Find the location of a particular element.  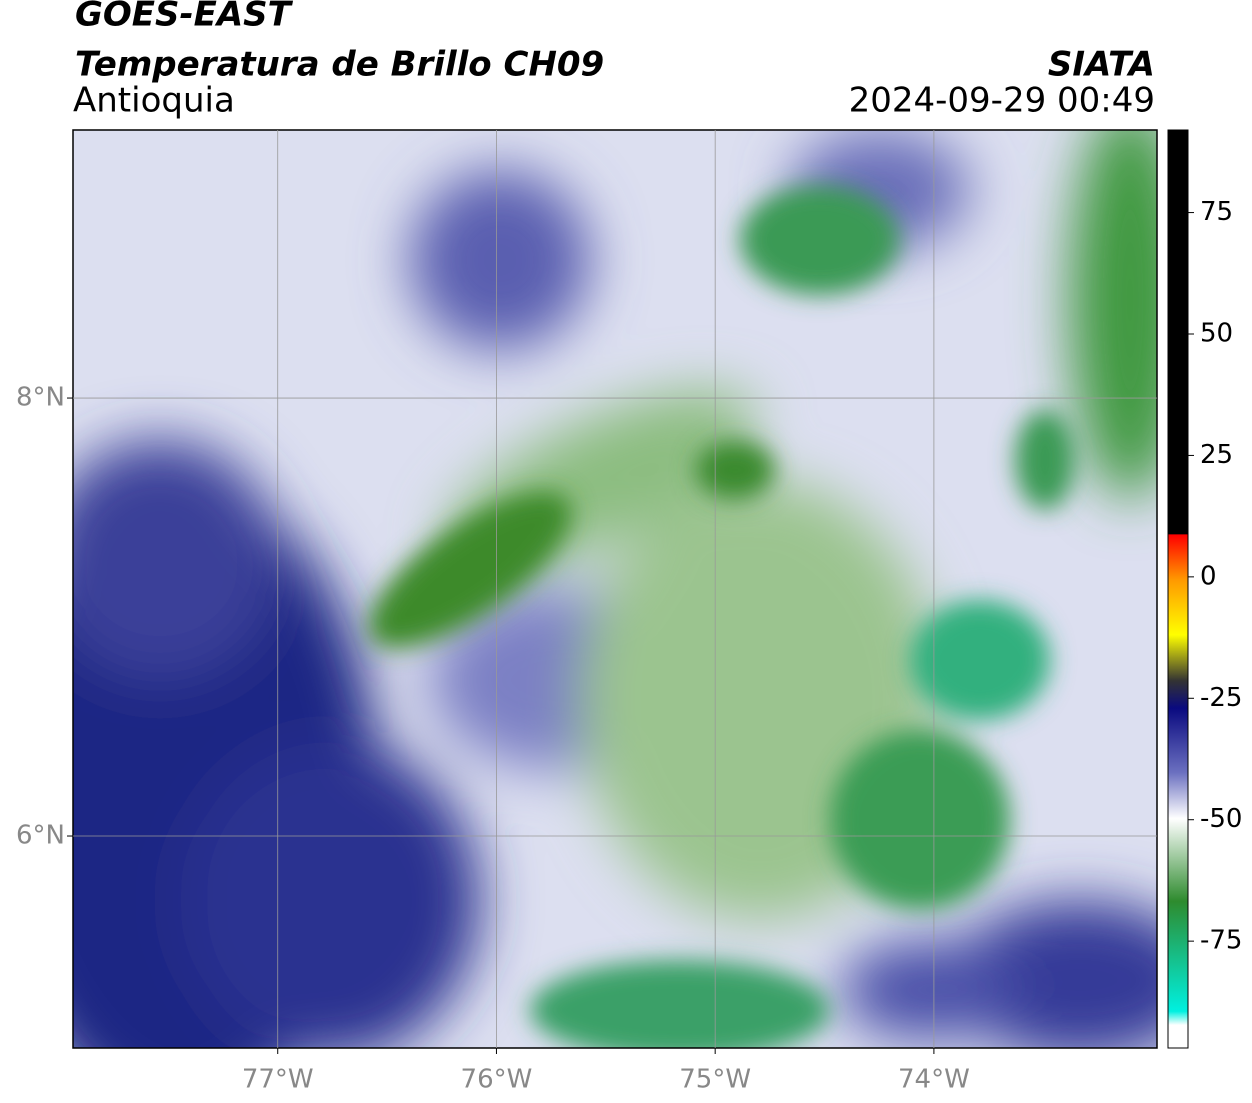

x-tick-label: 76°W is located at coordinates (497, 1080).